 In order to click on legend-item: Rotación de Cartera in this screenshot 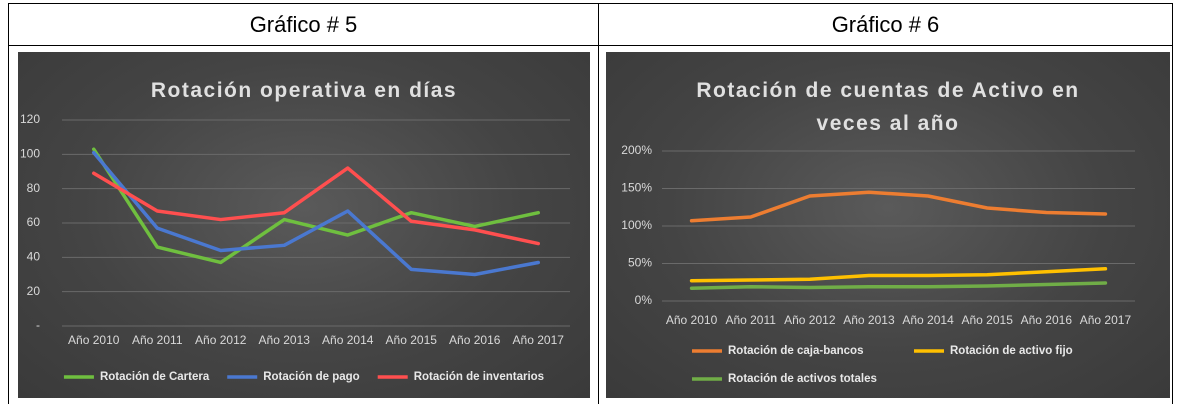, I will do `click(136, 377)`.